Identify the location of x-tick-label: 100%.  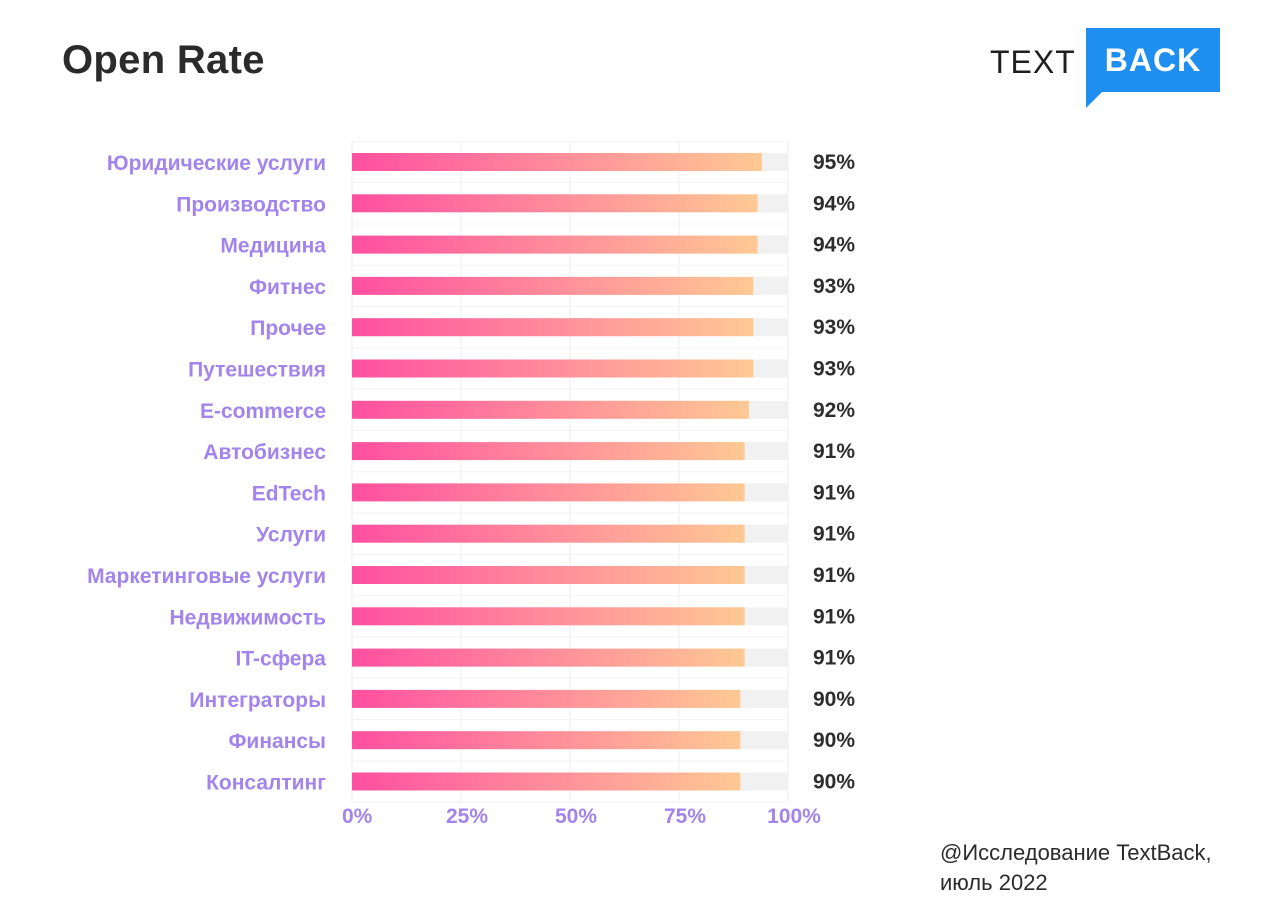
(794, 816).